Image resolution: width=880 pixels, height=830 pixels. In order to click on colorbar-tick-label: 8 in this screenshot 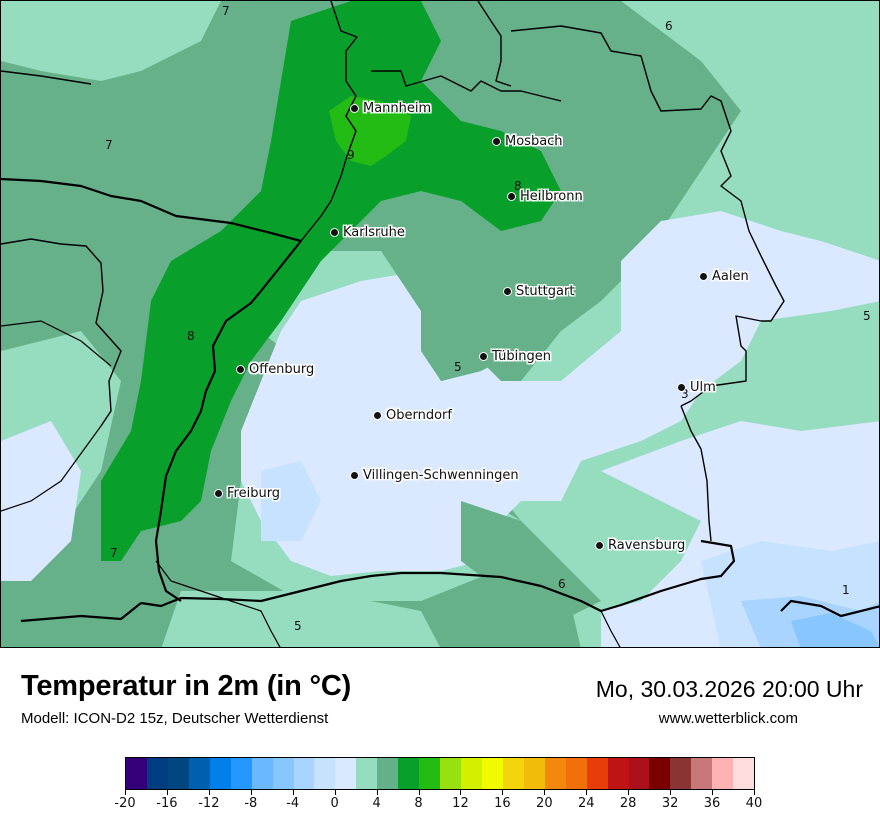, I will do `click(418, 803)`.